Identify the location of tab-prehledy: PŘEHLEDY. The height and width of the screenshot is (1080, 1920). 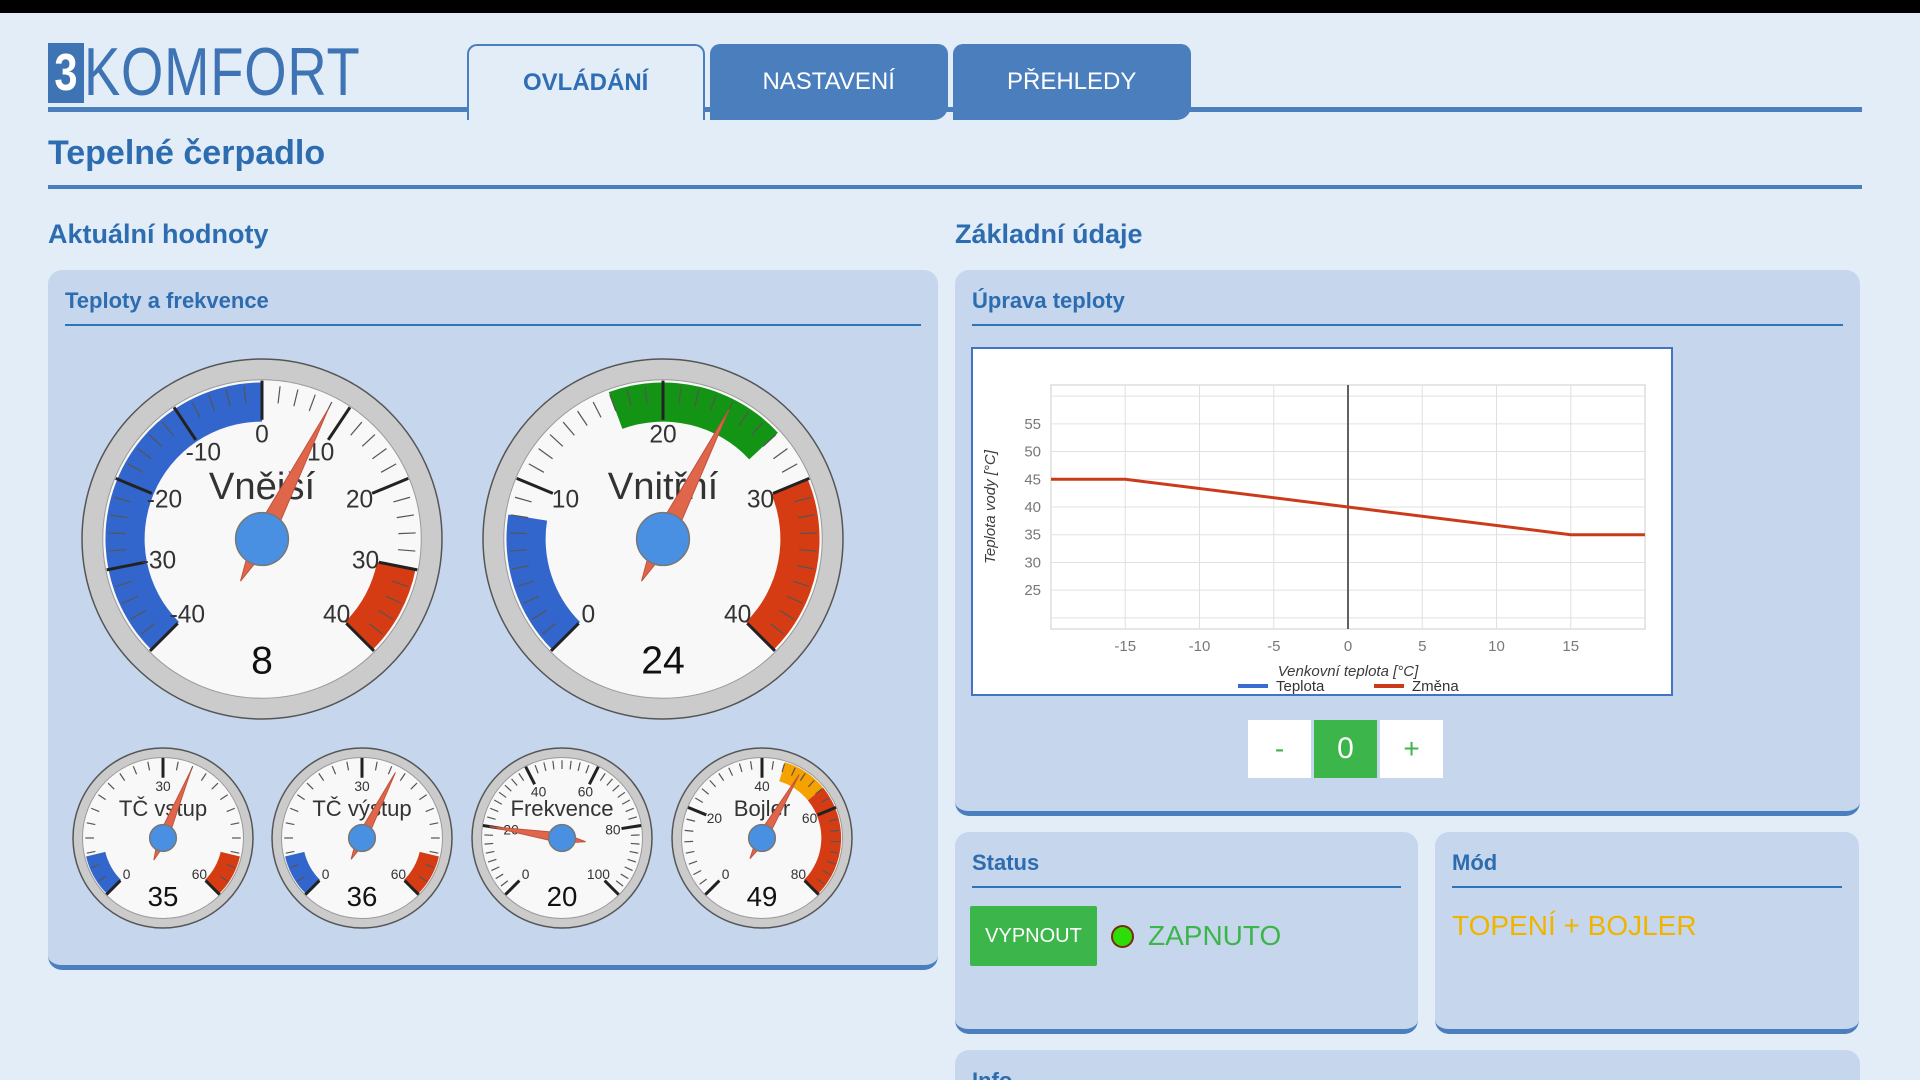
(1071, 82).